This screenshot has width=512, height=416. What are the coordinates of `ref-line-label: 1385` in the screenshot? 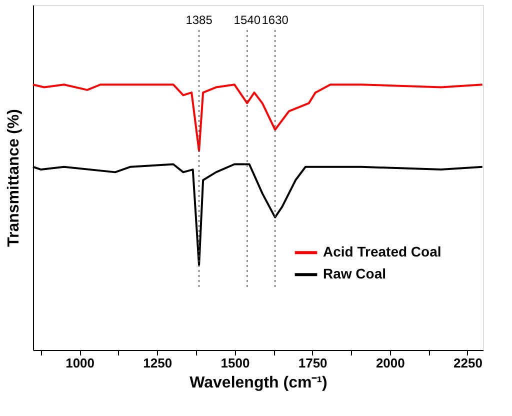 It's located at (199, 20).